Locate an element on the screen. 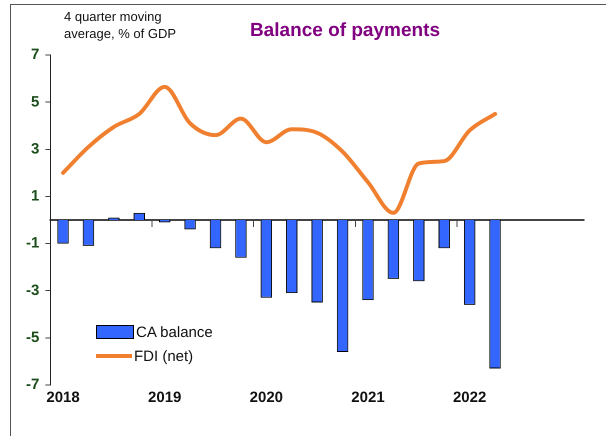 The width and height of the screenshot is (609, 439). y-tick-label: 7 is located at coordinates (35, 55).